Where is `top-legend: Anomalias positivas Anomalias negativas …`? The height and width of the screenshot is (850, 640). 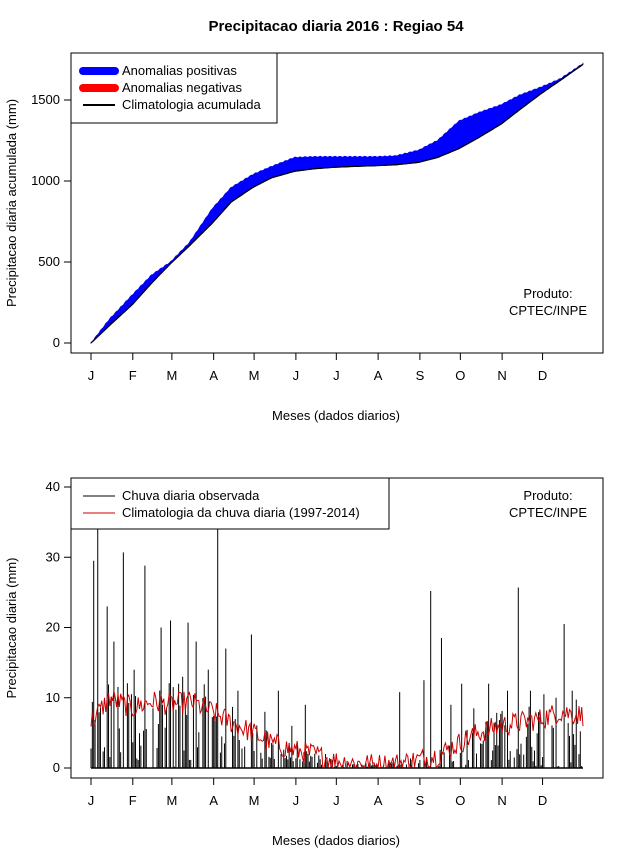
top-legend: Anomalias positivas Anomalias negativas … is located at coordinates (174, 88).